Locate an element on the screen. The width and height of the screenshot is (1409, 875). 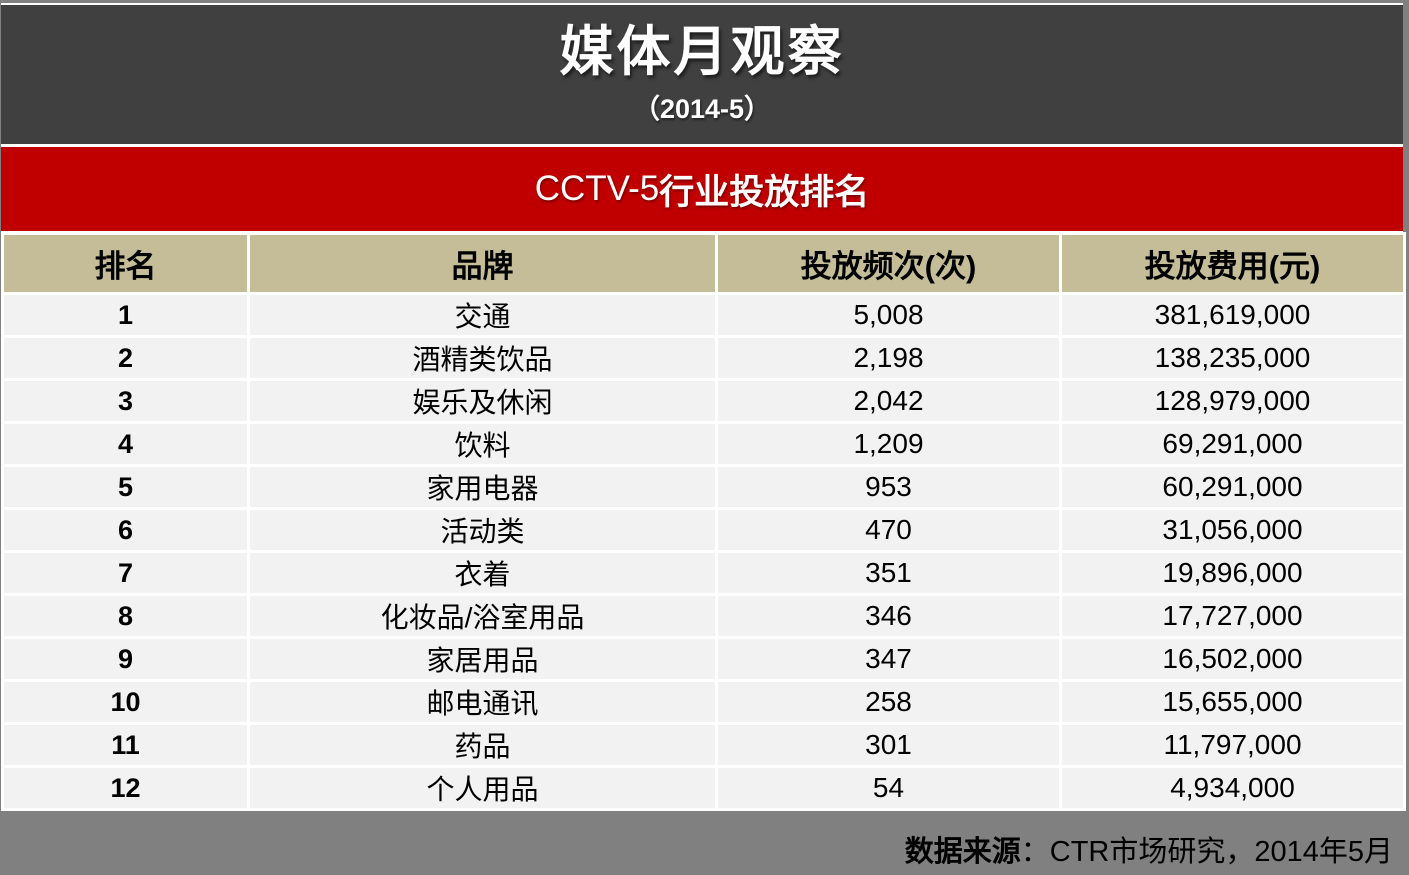
section-banner: CCTV-5 行业投放排名 is located at coordinates (702, 189).